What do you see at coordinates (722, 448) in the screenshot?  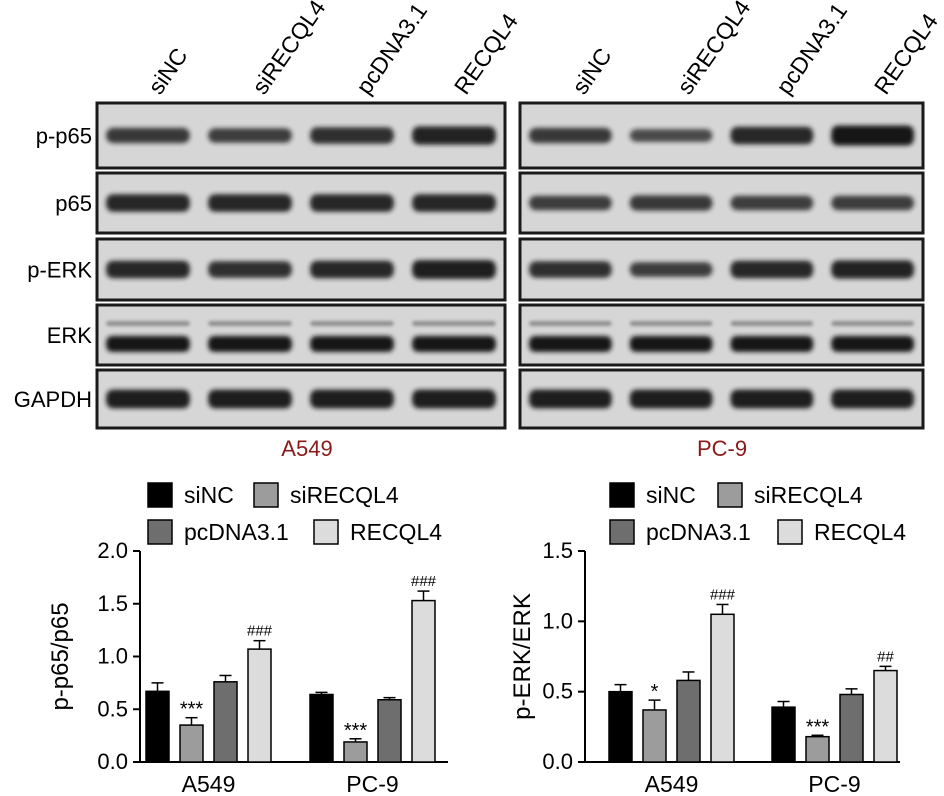 I see `panel-label-pc9: PC-9` at bounding box center [722, 448].